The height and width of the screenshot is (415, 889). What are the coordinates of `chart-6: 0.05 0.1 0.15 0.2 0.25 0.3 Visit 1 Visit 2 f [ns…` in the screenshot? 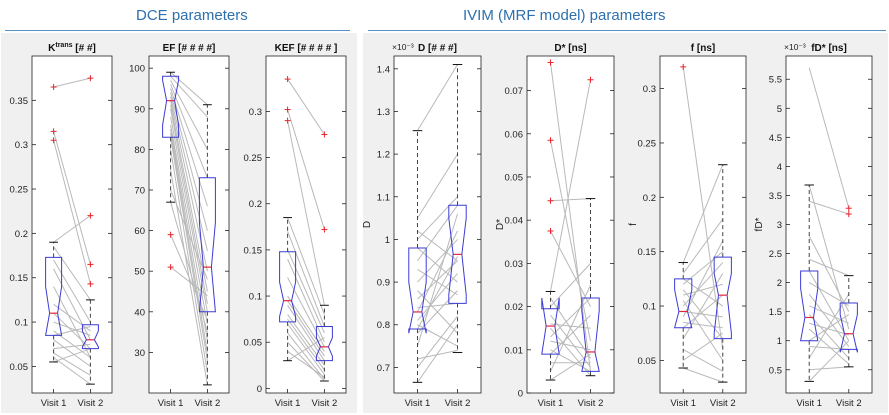 It's located at (687, 226).